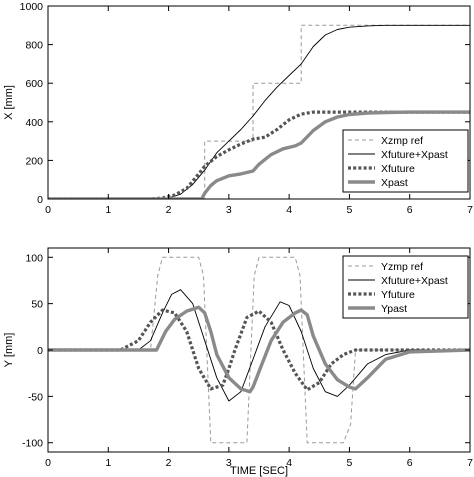 The image size is (474, 477). I want to click on y-tick-label: 1000, so click(32, 7).